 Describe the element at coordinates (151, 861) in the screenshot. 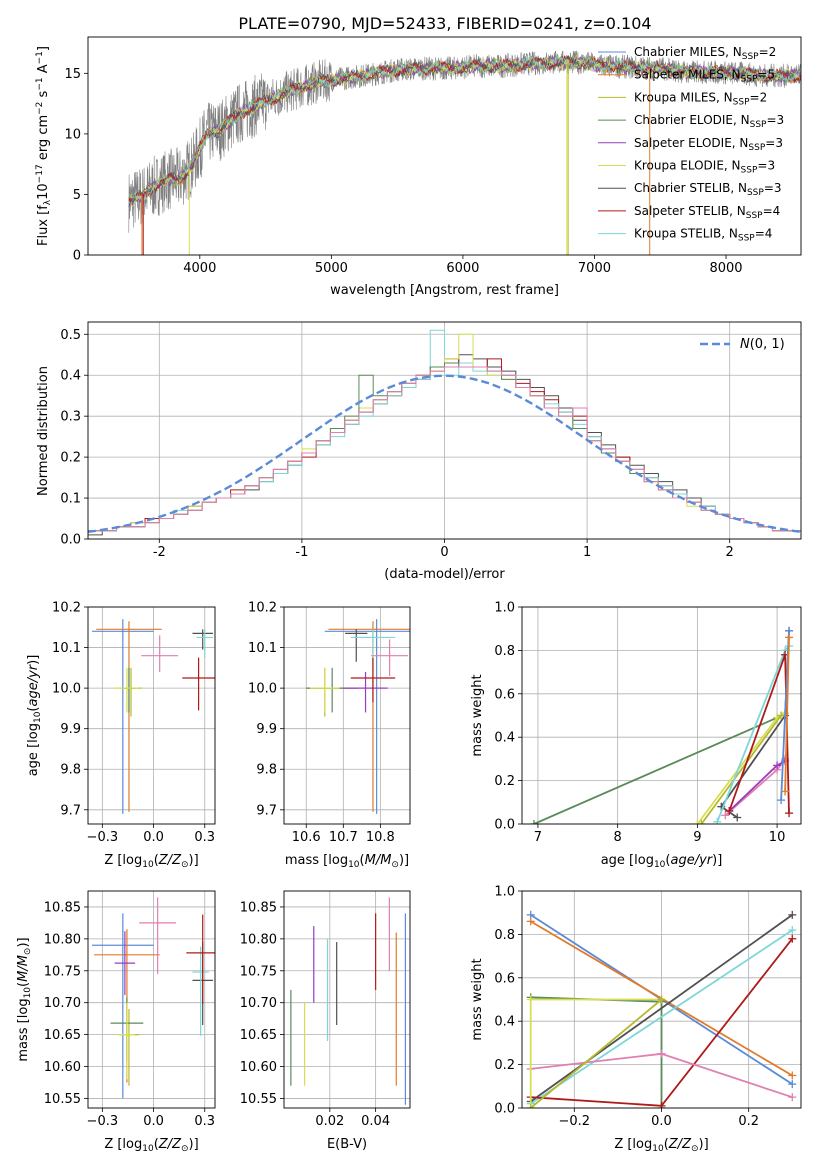

I see `x-axis-label: Z [log10(Z/Z⊙)]` at that location.